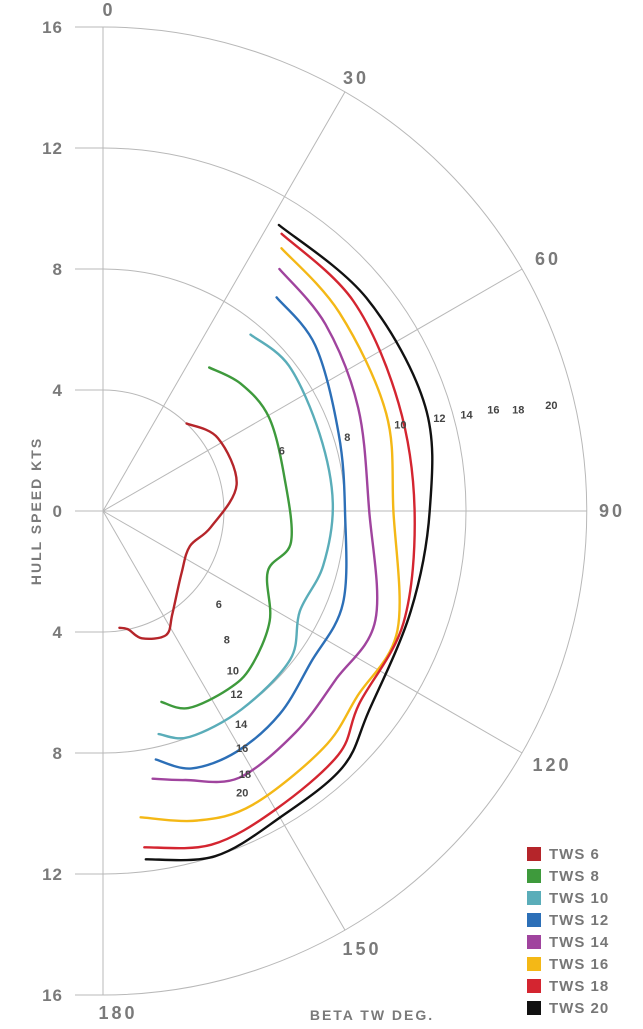  I want to click on curve-label-upwind: 8, so click(347, 438).